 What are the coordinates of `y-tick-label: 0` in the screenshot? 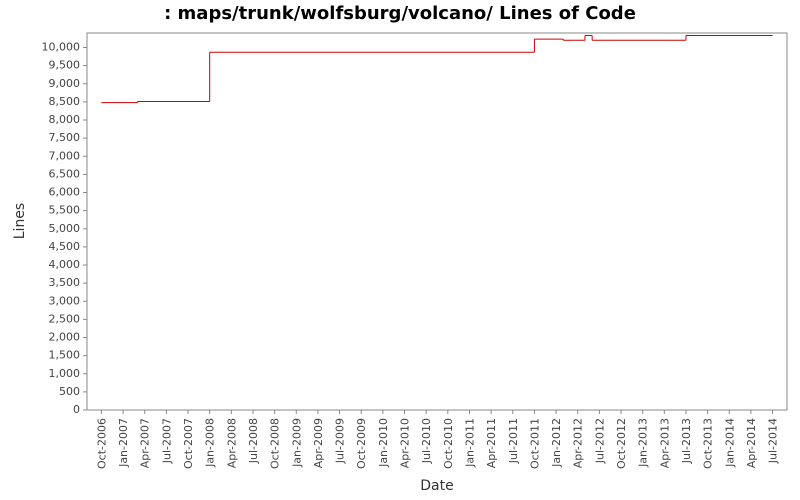 It's located at (76, 409).